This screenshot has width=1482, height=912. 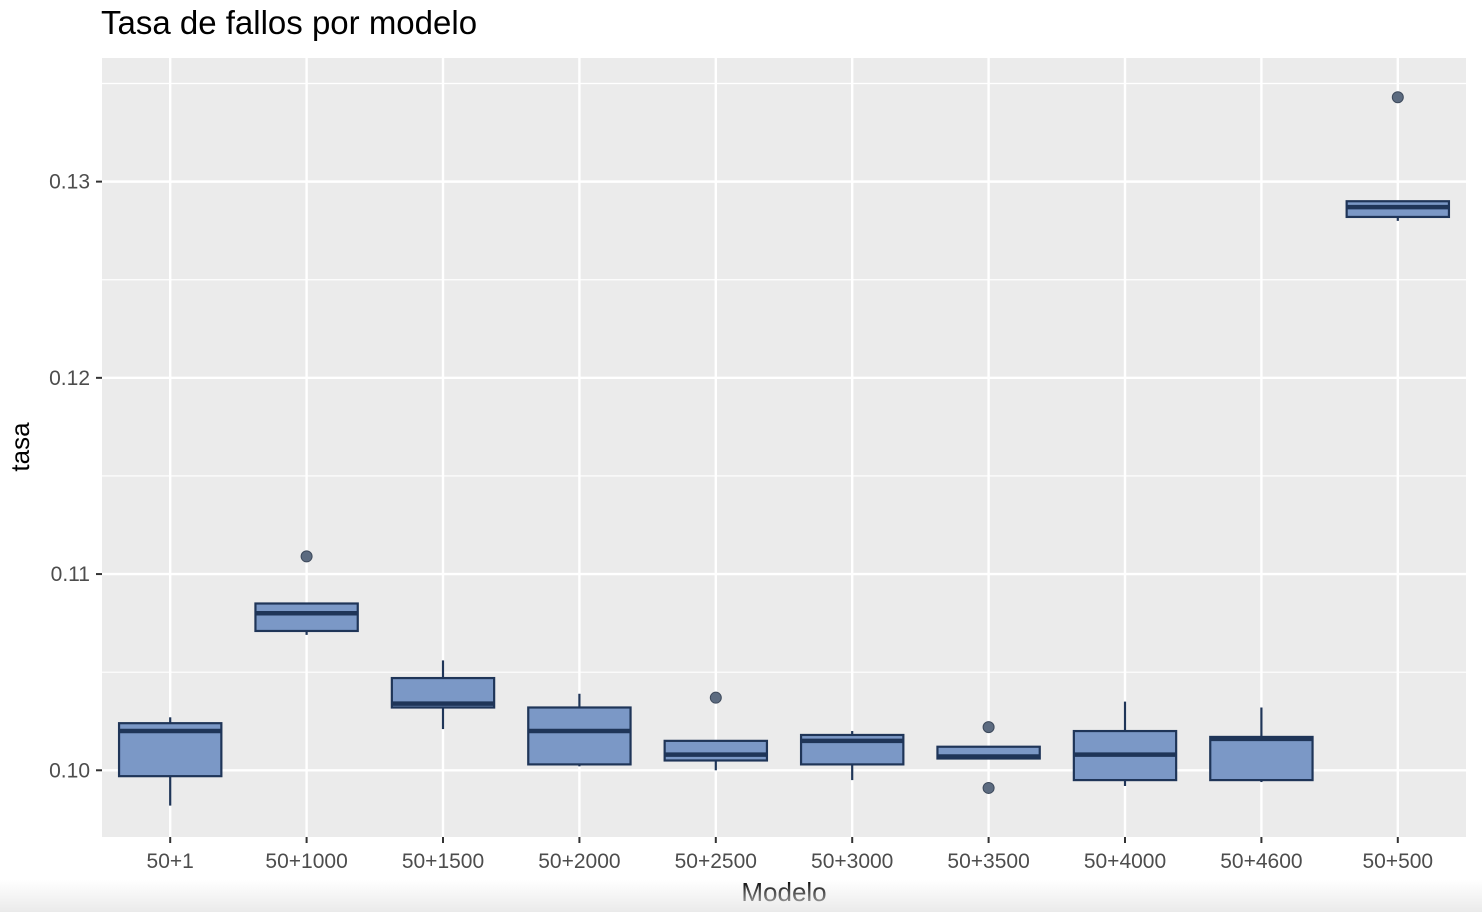 I want to click on x-tick-label: 50+1500, so click(x=443, y=861).